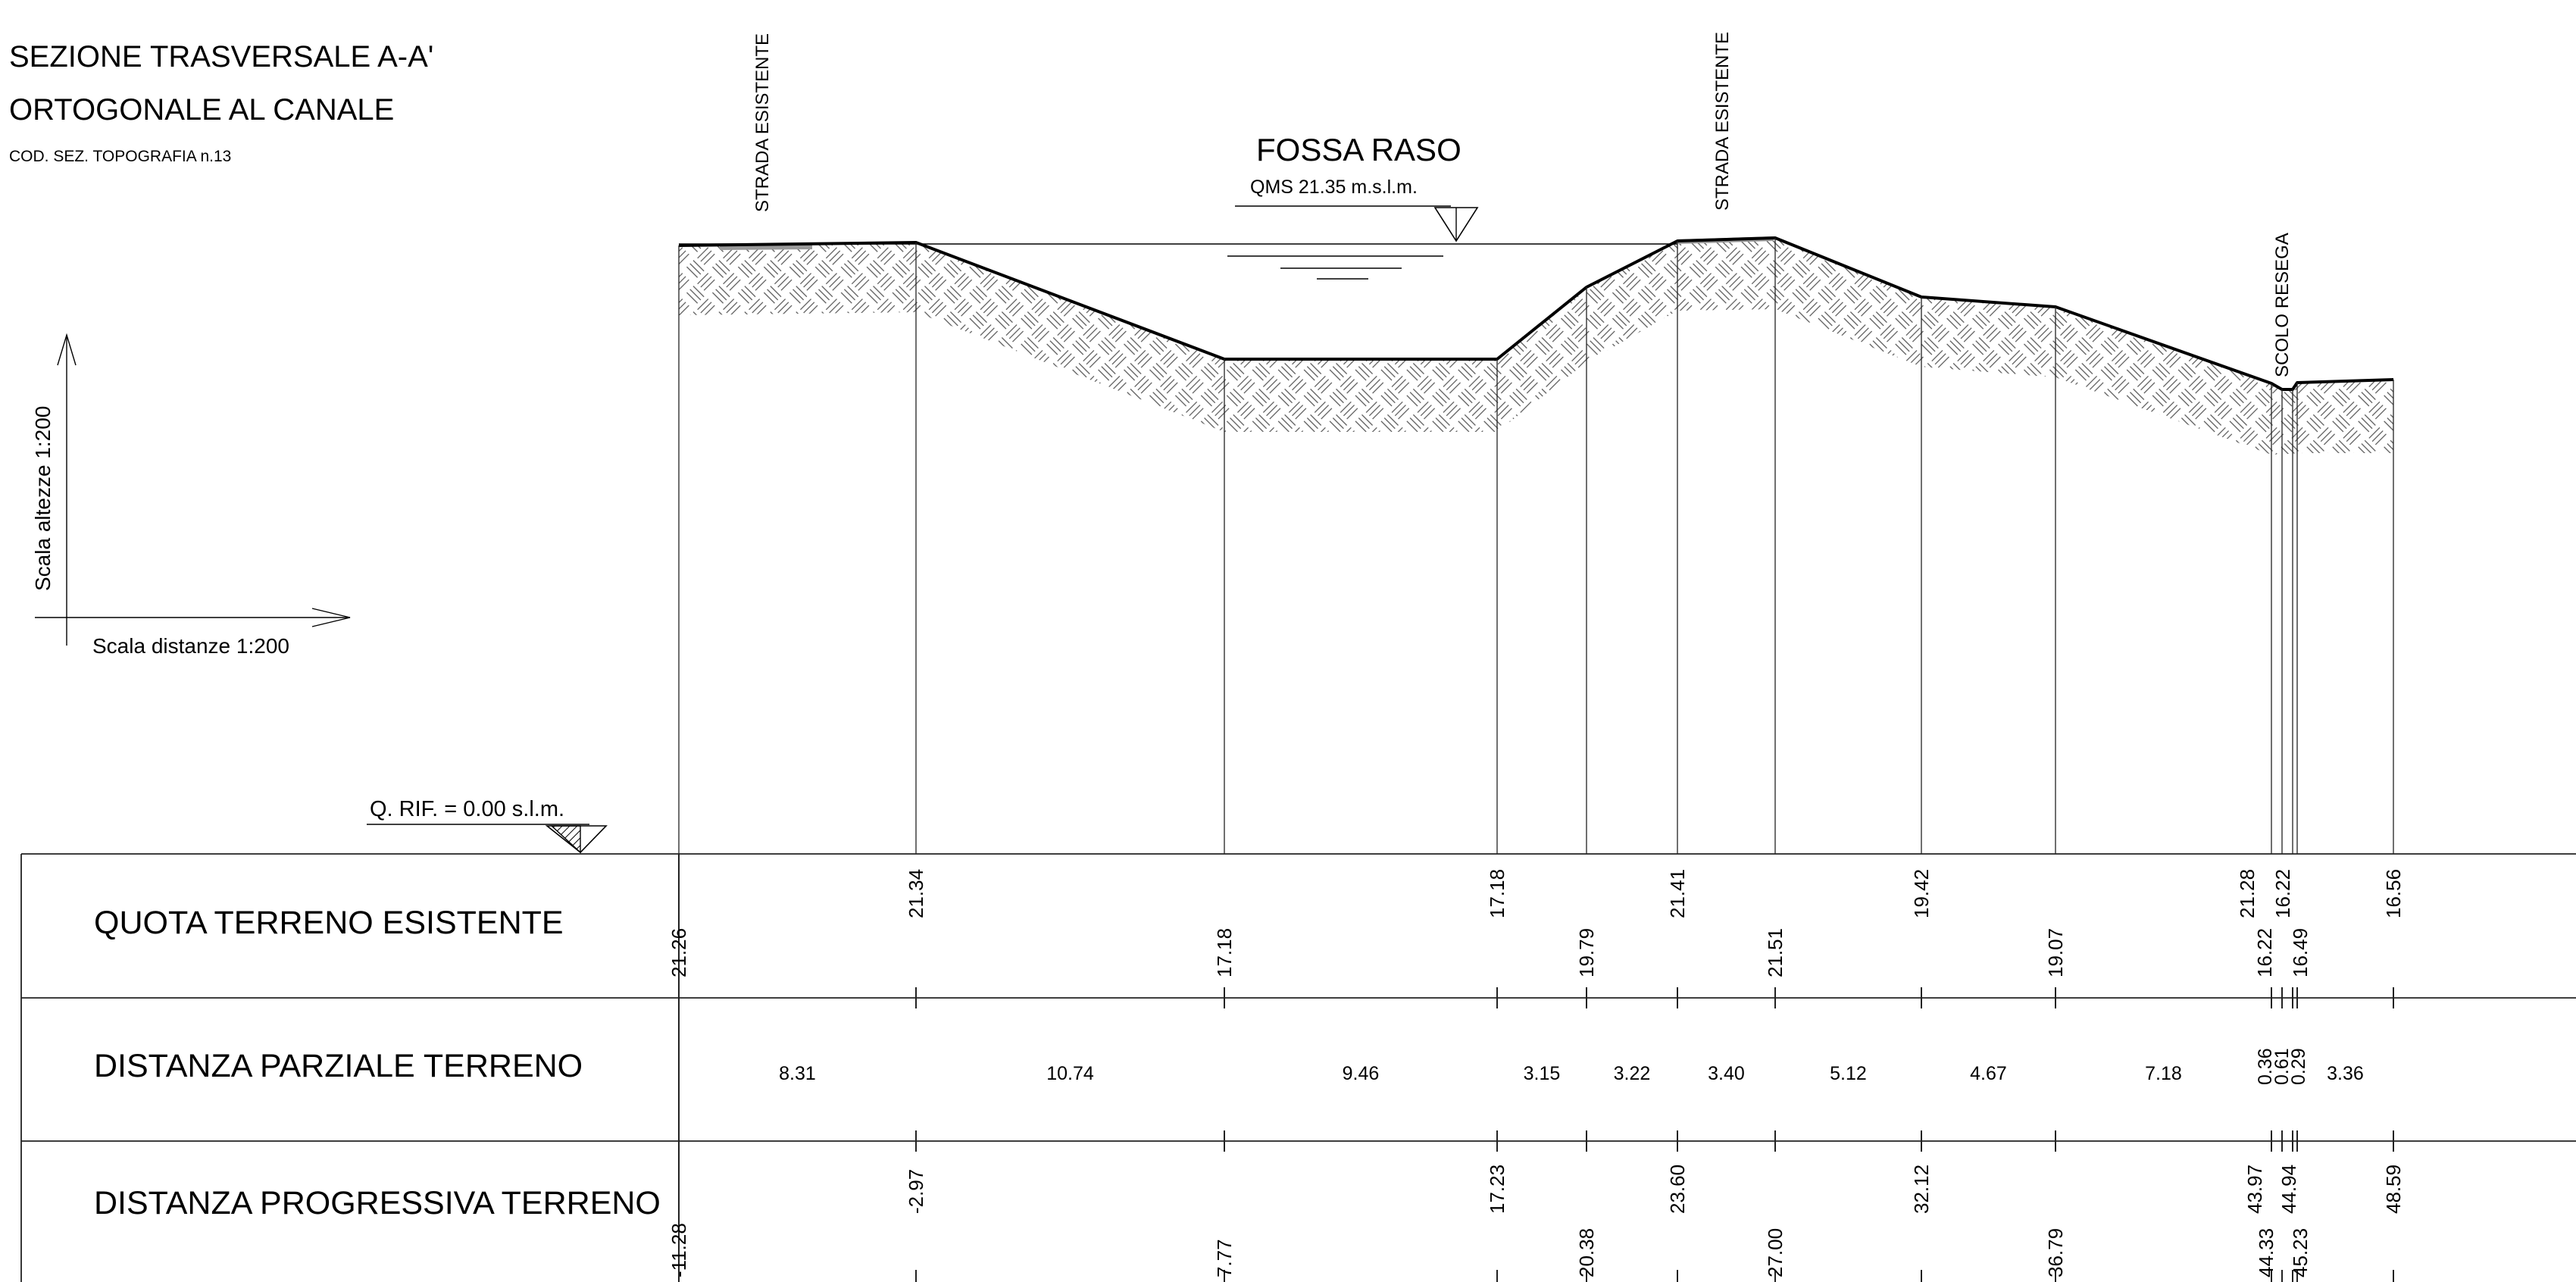 This screenshot has height=1282, width=2576. What do you see at coordinates (1722, 121) in the screenshot?
I see `road-right-label: STRADA ESISTENTE` at bounding box center [1722, 121].